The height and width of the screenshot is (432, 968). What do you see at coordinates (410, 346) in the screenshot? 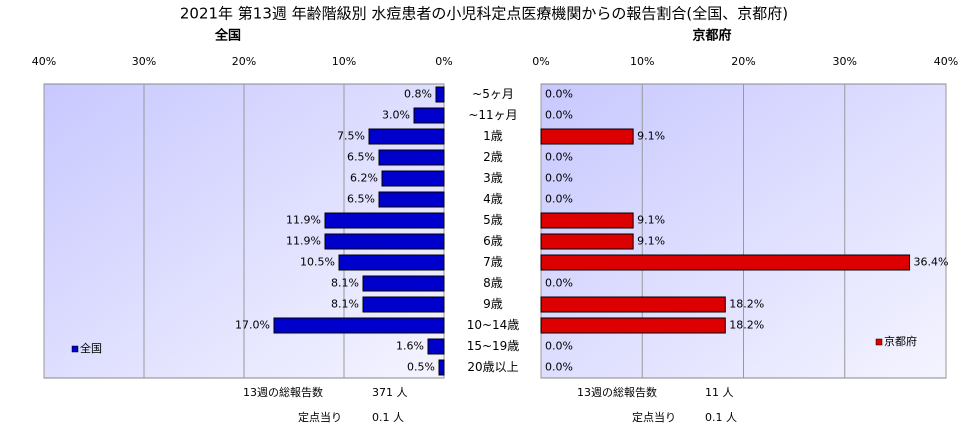
I see `value-label: 1.6%` at bounding box center [410, 346].